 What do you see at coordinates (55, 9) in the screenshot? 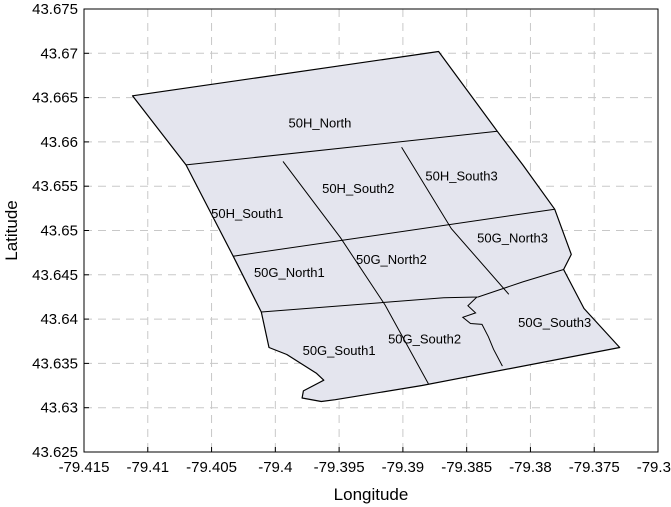
I see `y-tick-label: 43.675` at bounding box center [55, 9].